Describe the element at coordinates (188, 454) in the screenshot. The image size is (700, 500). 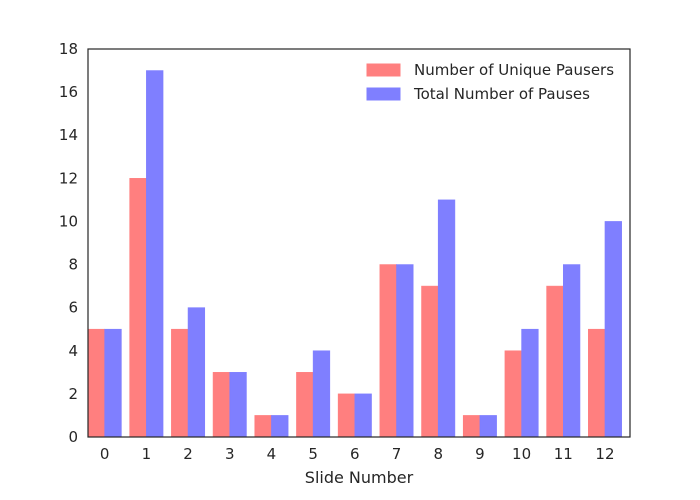
I see `x-tick-label: 2` at that location.